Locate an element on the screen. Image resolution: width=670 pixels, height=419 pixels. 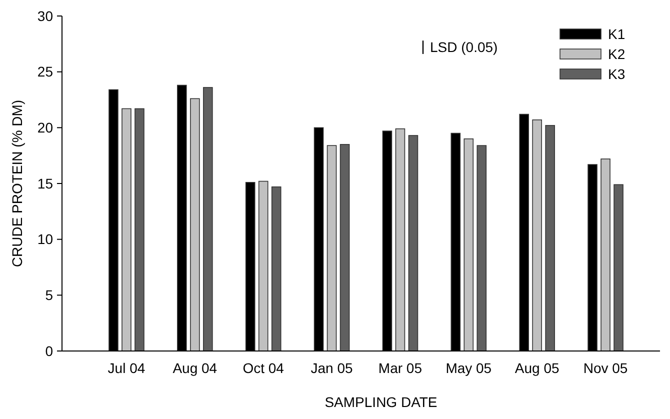
y-tick-label: 15 is located at coordinates (45, 183).